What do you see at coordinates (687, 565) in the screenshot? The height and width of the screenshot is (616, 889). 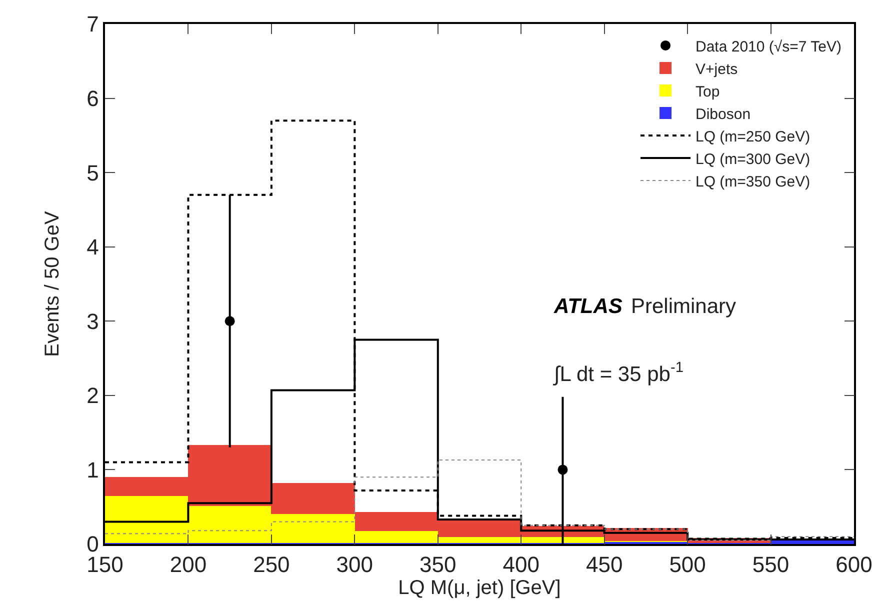 I see `x-tick-label: 500` at bounding box center [687, 565].